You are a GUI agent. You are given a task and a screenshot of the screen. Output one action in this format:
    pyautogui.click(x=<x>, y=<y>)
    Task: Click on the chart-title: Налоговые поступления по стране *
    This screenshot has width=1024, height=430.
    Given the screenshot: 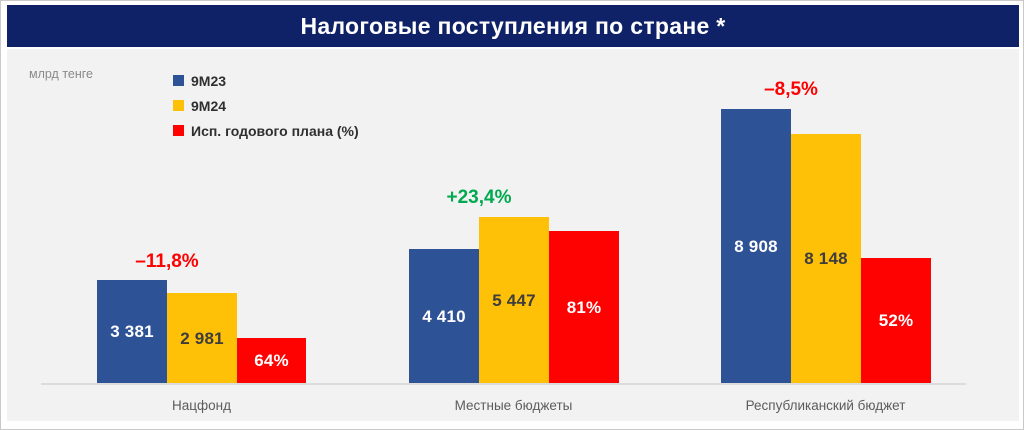 What is the action you would take?
    pyautogui.click(x=513, y=26)
    